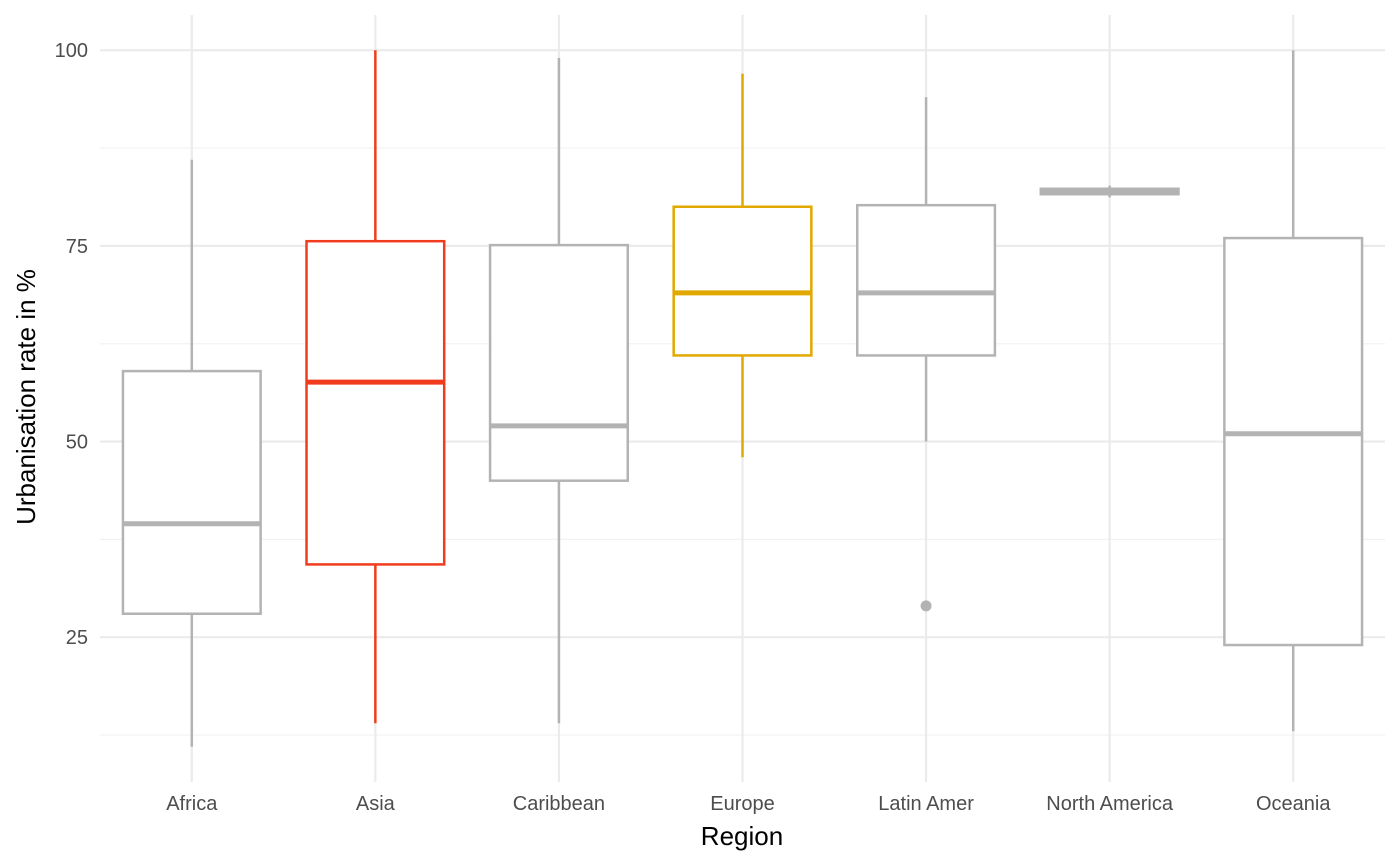 This screenshot has height=865, width=1400. I want to click on box-africa, so click(191, 453).